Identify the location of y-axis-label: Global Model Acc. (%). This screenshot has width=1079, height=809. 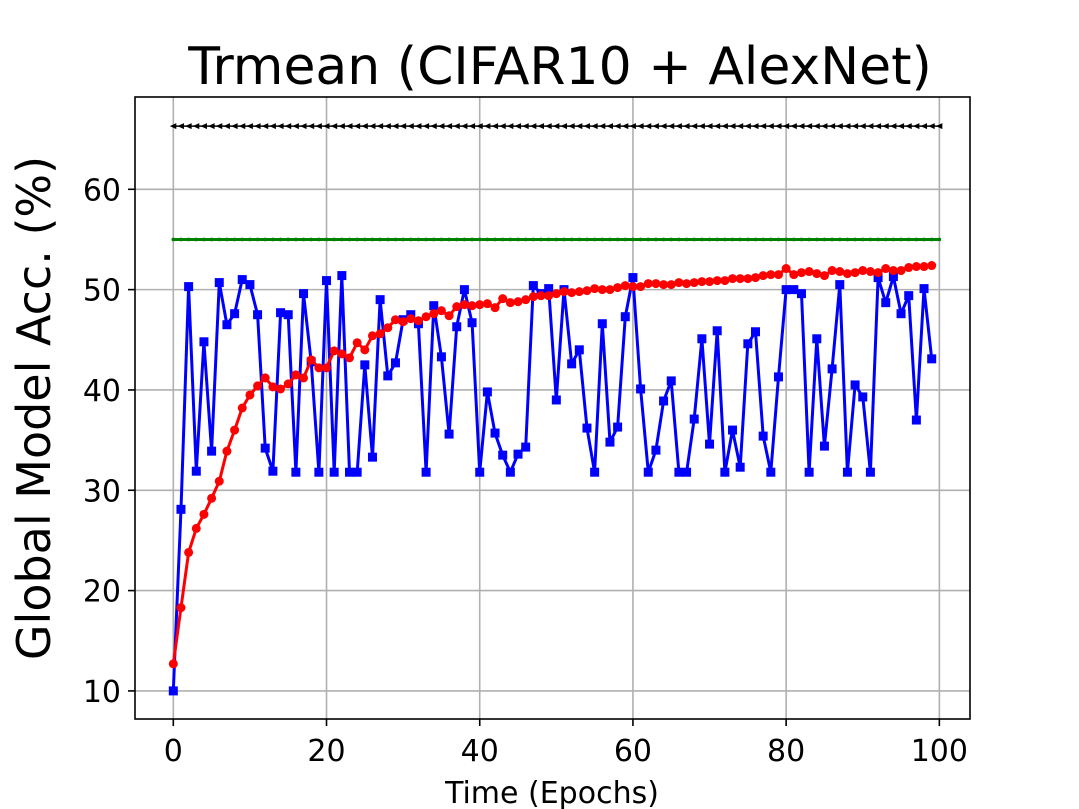
(34, 408).